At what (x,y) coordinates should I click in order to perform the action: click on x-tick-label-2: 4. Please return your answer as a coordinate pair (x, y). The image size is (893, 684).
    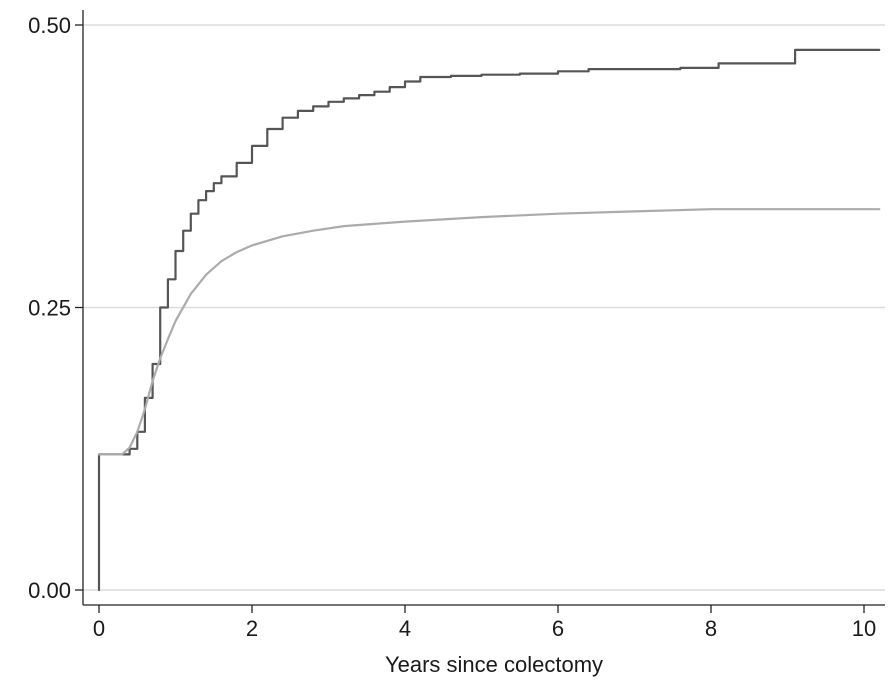
    Looking at the image, I should click on (405, 628).